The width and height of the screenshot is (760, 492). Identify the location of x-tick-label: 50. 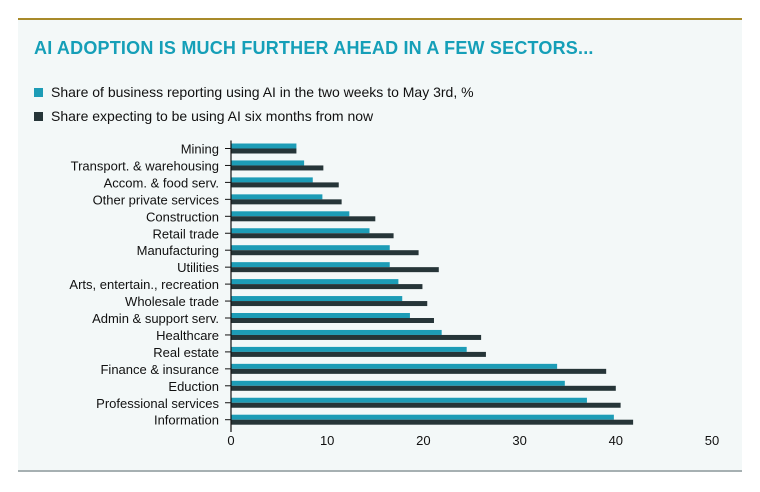
(712, 440).